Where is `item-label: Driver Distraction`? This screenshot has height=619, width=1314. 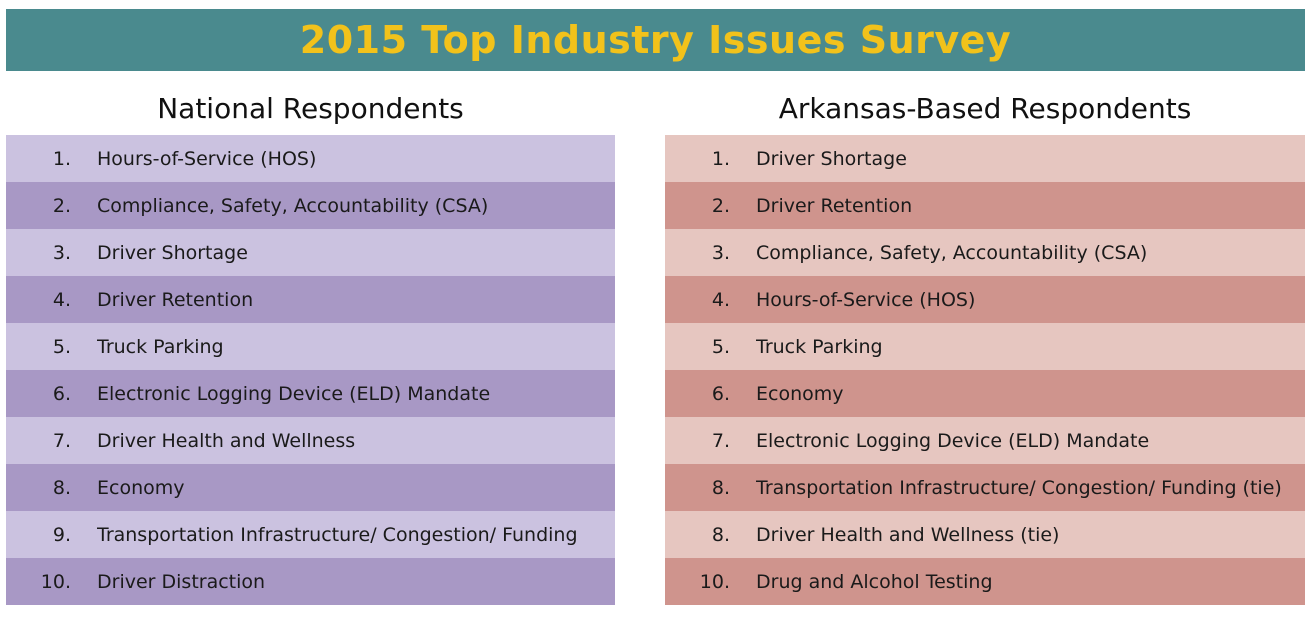 item-label: Driver Distraction is located at coordinates (181, 581).